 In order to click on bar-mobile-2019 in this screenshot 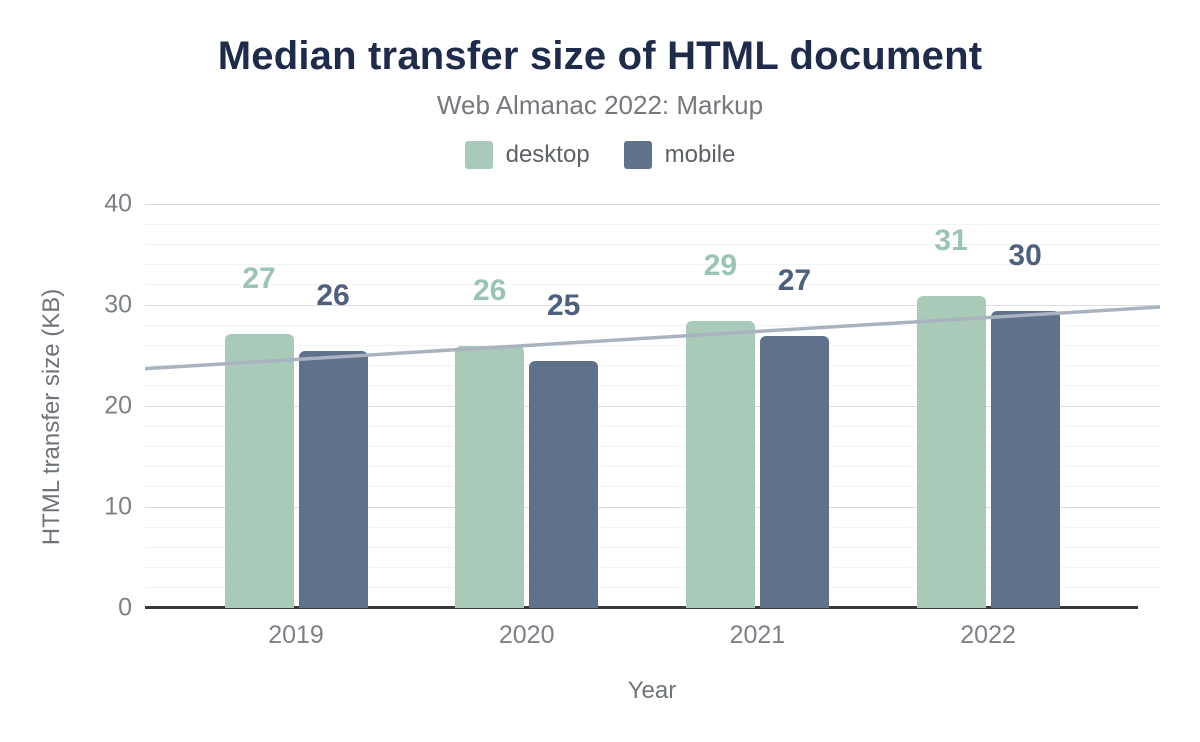, I will do `click(333, 479)`.